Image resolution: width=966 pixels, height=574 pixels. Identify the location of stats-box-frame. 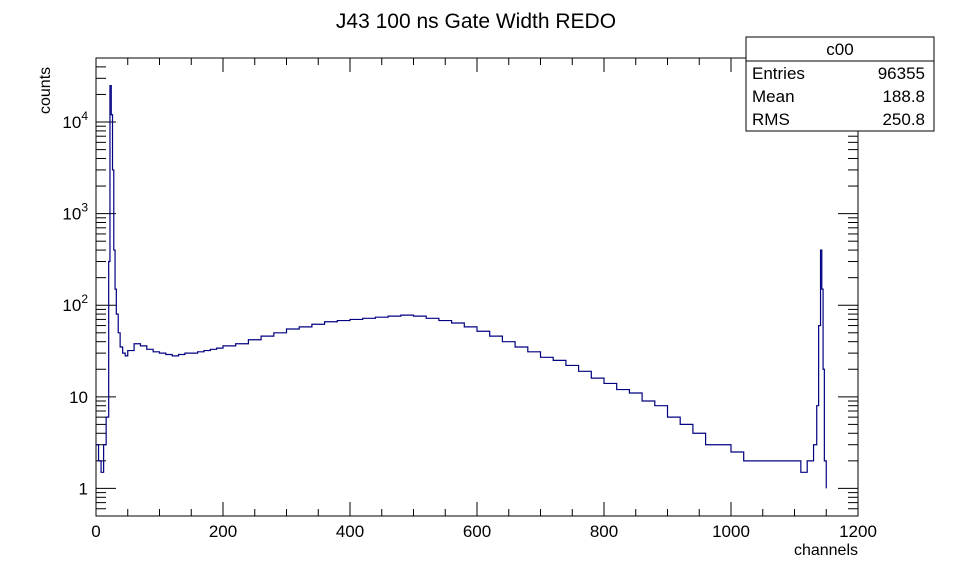
(840, 84).